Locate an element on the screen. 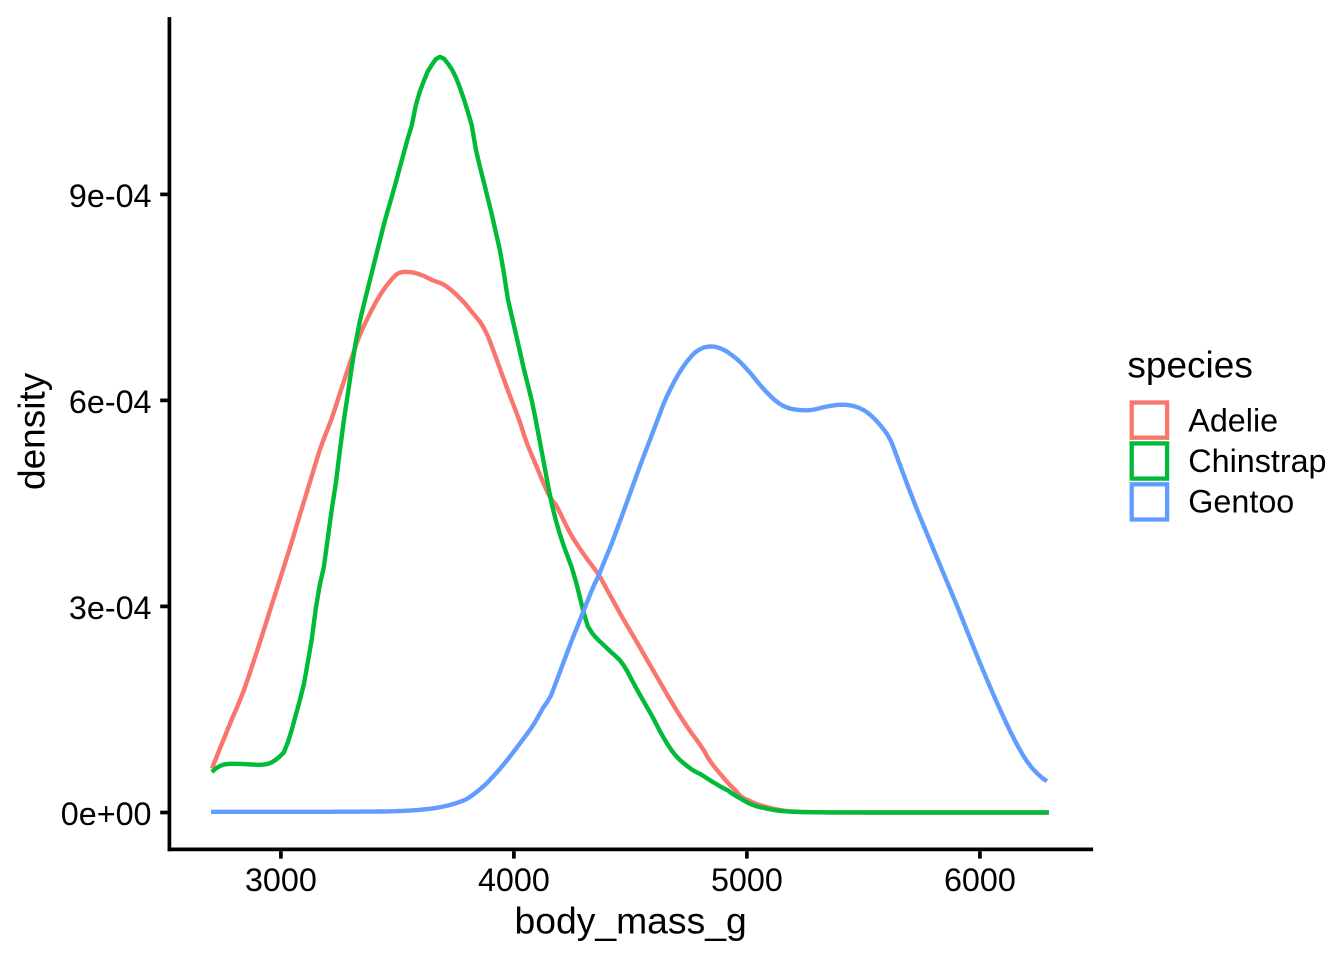 This screenshot has width=1344, height=960. svg-text: 0e+00 is located at coordinates (106, 814).